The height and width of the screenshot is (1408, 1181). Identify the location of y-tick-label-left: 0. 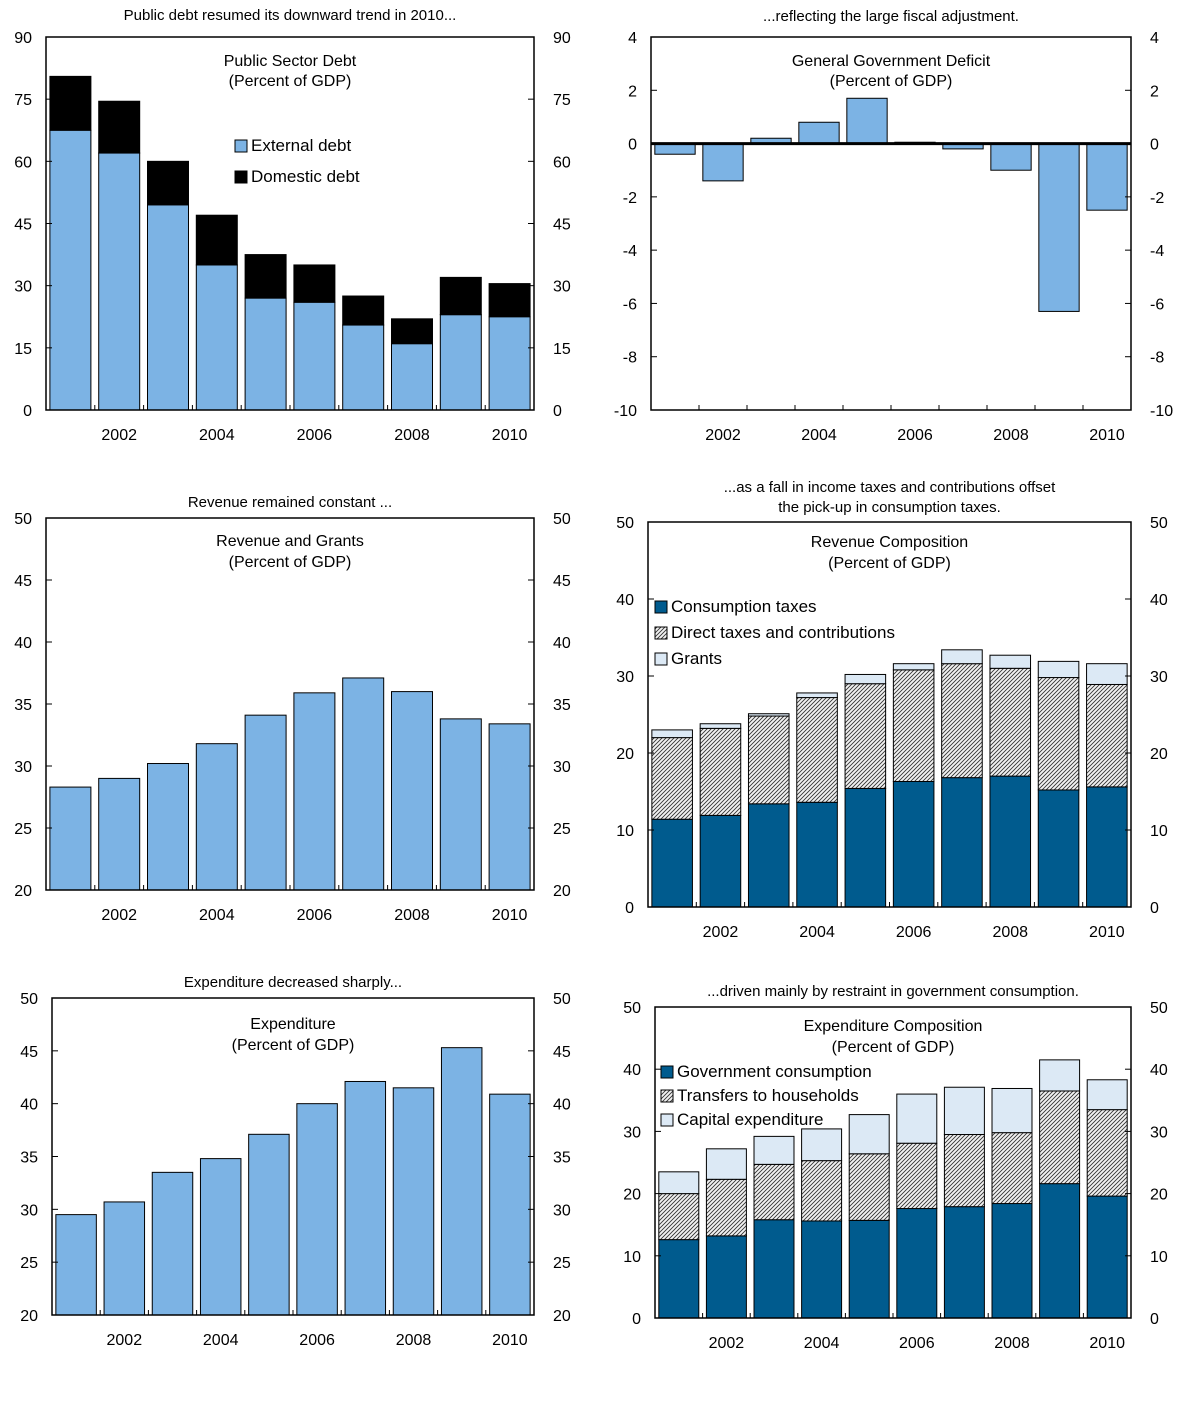
(632, 145).